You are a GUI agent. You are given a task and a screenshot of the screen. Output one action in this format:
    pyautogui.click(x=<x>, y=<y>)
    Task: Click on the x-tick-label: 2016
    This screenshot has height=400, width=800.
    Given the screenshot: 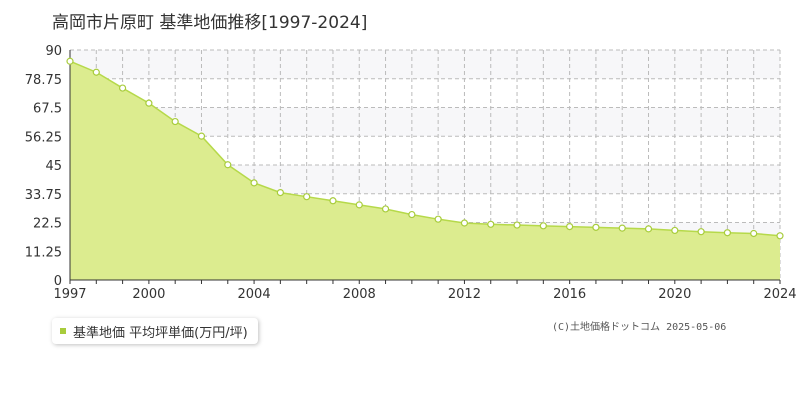 What is the action you would take?
    pyautogui.click(x=569, y=294)
    